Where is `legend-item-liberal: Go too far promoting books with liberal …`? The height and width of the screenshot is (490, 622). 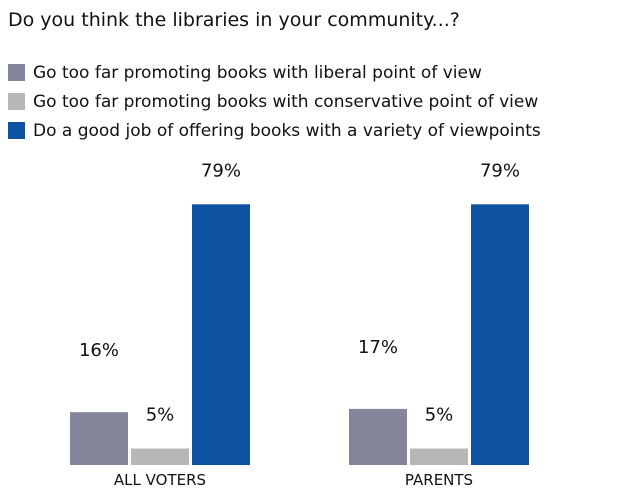
legend-item-liberal: Go too far promoting books with liberal … is located at coordinates (274, 72).